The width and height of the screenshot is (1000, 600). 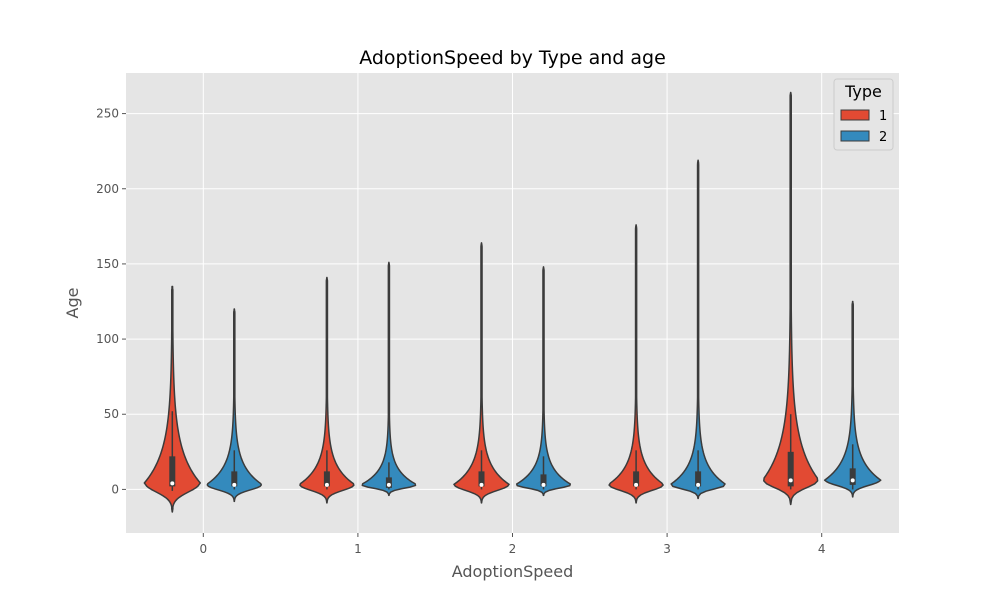 I want to click on x-axis-label: AdoptionSpeed, so click(x=513, y=571).